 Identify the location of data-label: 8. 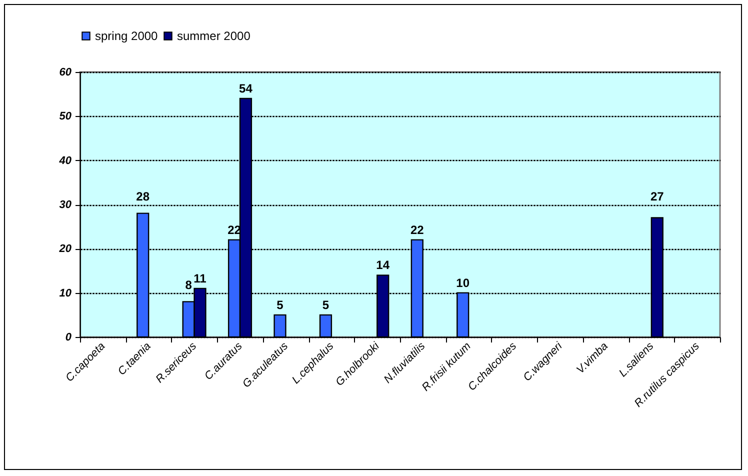
(188, 285).